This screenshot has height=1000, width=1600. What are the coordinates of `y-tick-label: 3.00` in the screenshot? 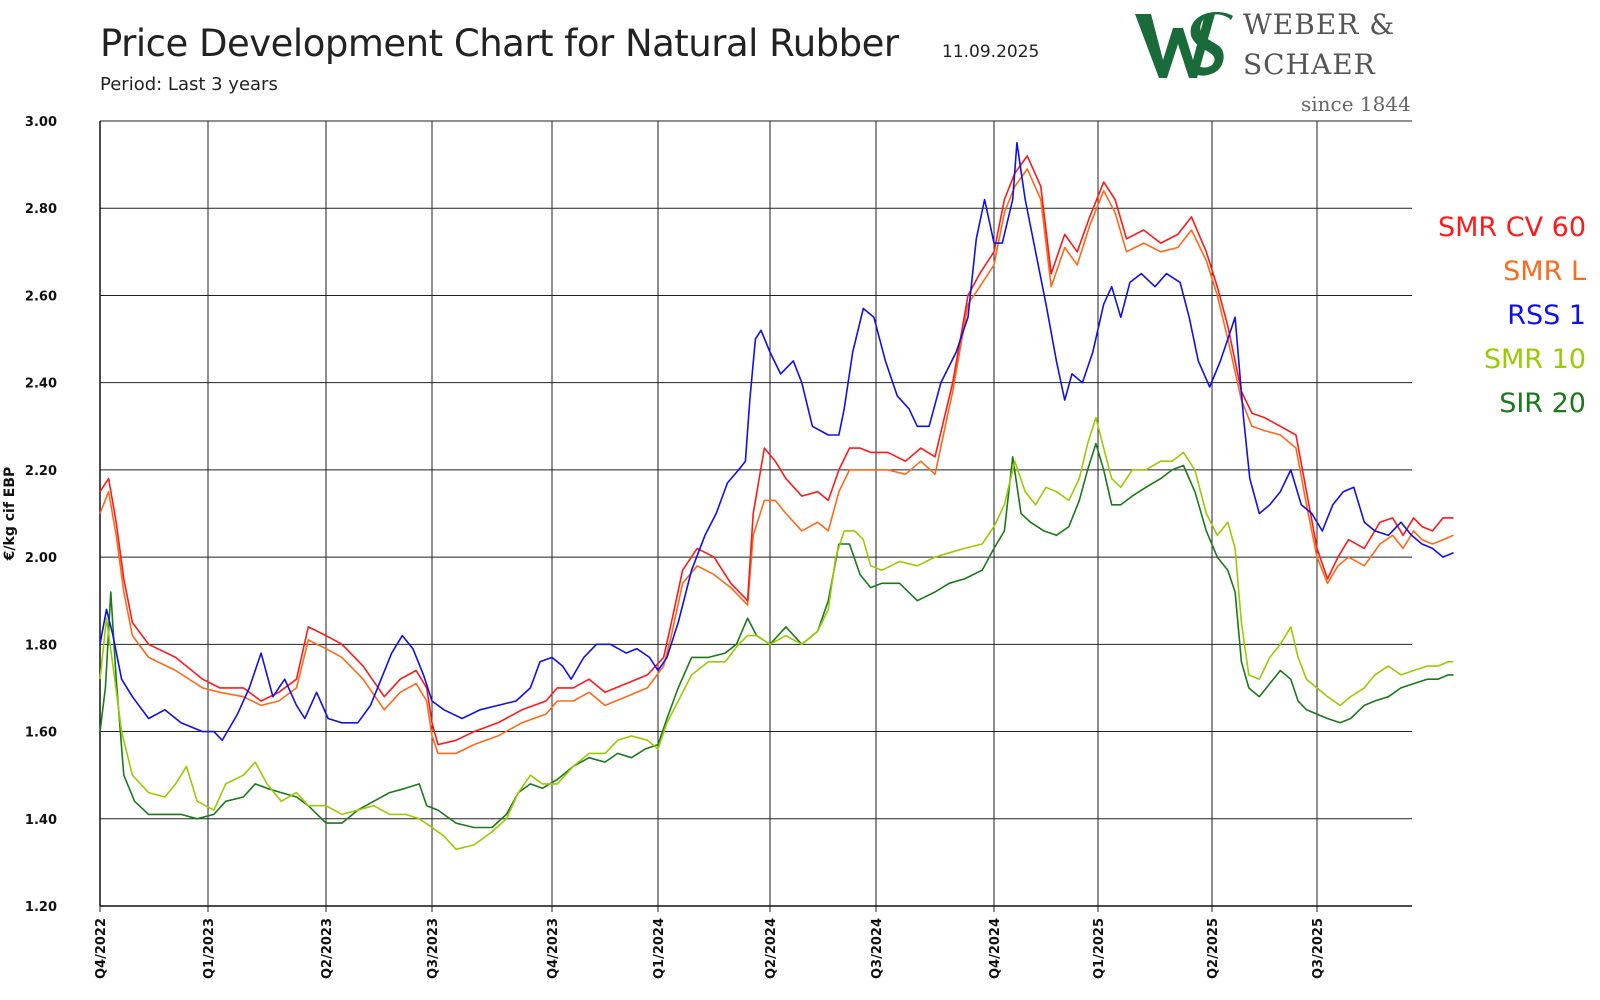 It's located at (41, 122).